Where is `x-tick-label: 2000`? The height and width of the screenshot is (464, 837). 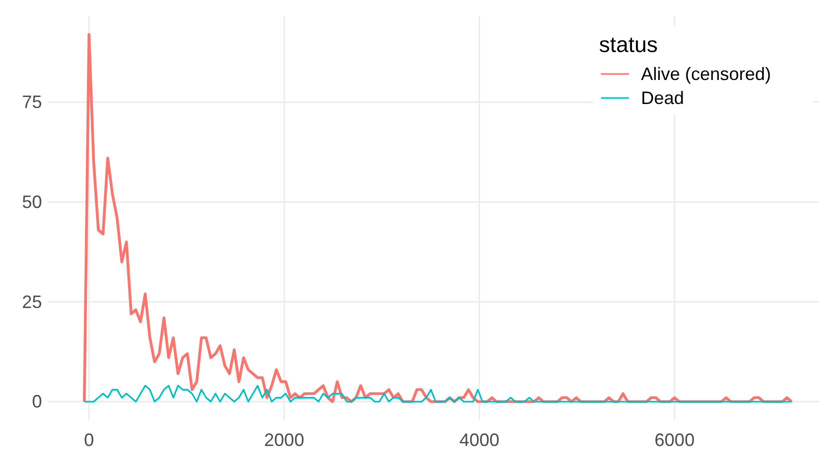 x-tick-label: 2000 is located at coordinates (284, 440).